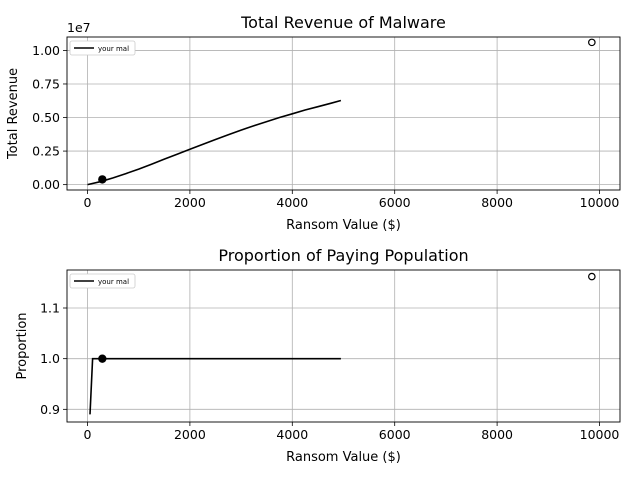 The height and width of the screenshot is (480, 640). I want to click on y-tick-label: 0.9, so click(50, 409).